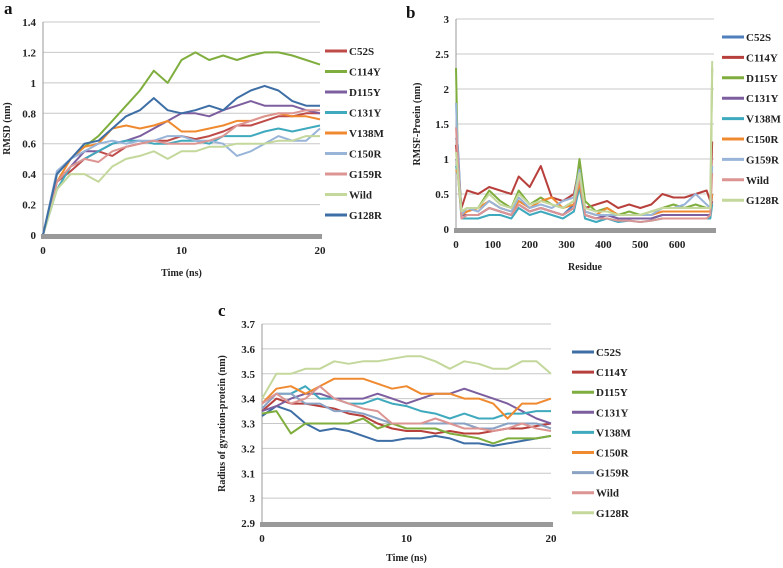  I want to click on series-line-c52s, so click(406, 426).